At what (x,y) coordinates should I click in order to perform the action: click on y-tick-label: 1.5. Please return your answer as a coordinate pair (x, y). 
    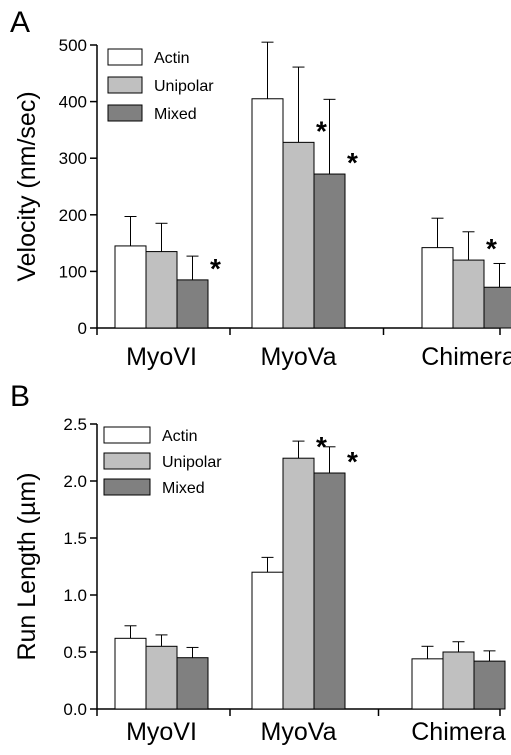
    Looking at the image, I should click on (75, 538).